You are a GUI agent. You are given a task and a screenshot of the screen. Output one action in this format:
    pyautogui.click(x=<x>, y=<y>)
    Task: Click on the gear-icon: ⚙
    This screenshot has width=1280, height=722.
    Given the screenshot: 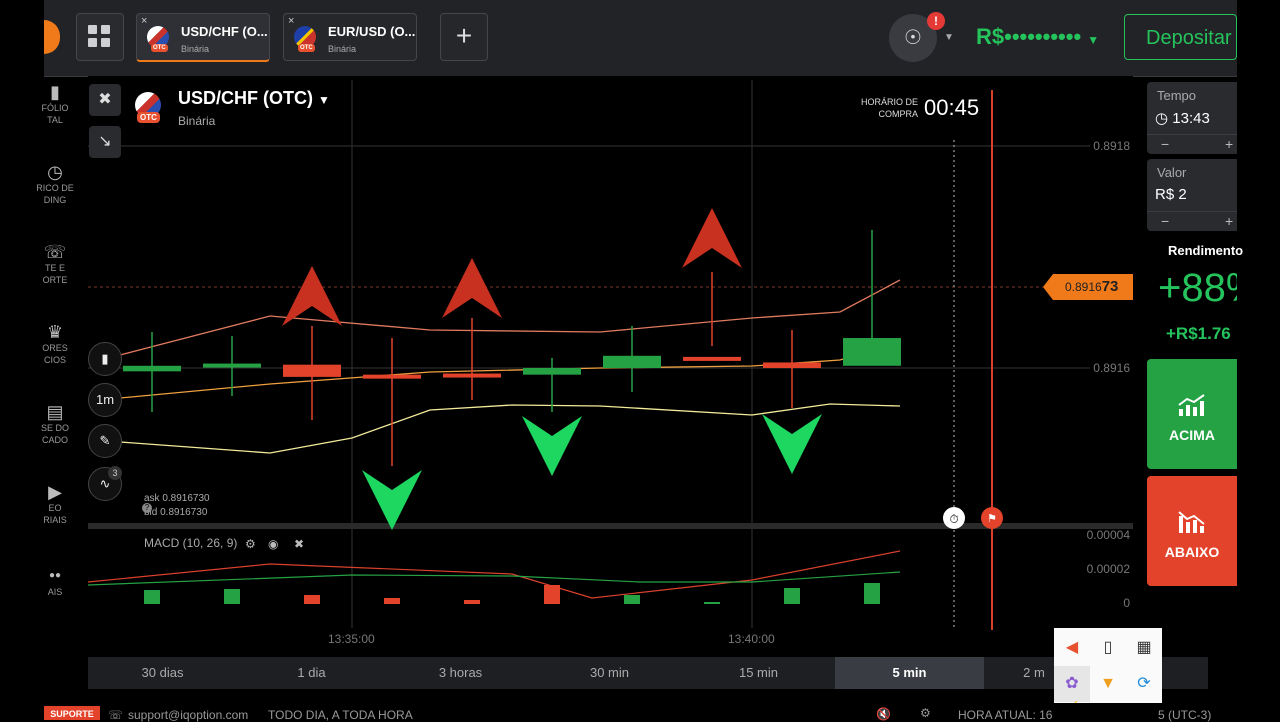 What is the action you would take?
    pyautogui.click(x=250, y=544)
    